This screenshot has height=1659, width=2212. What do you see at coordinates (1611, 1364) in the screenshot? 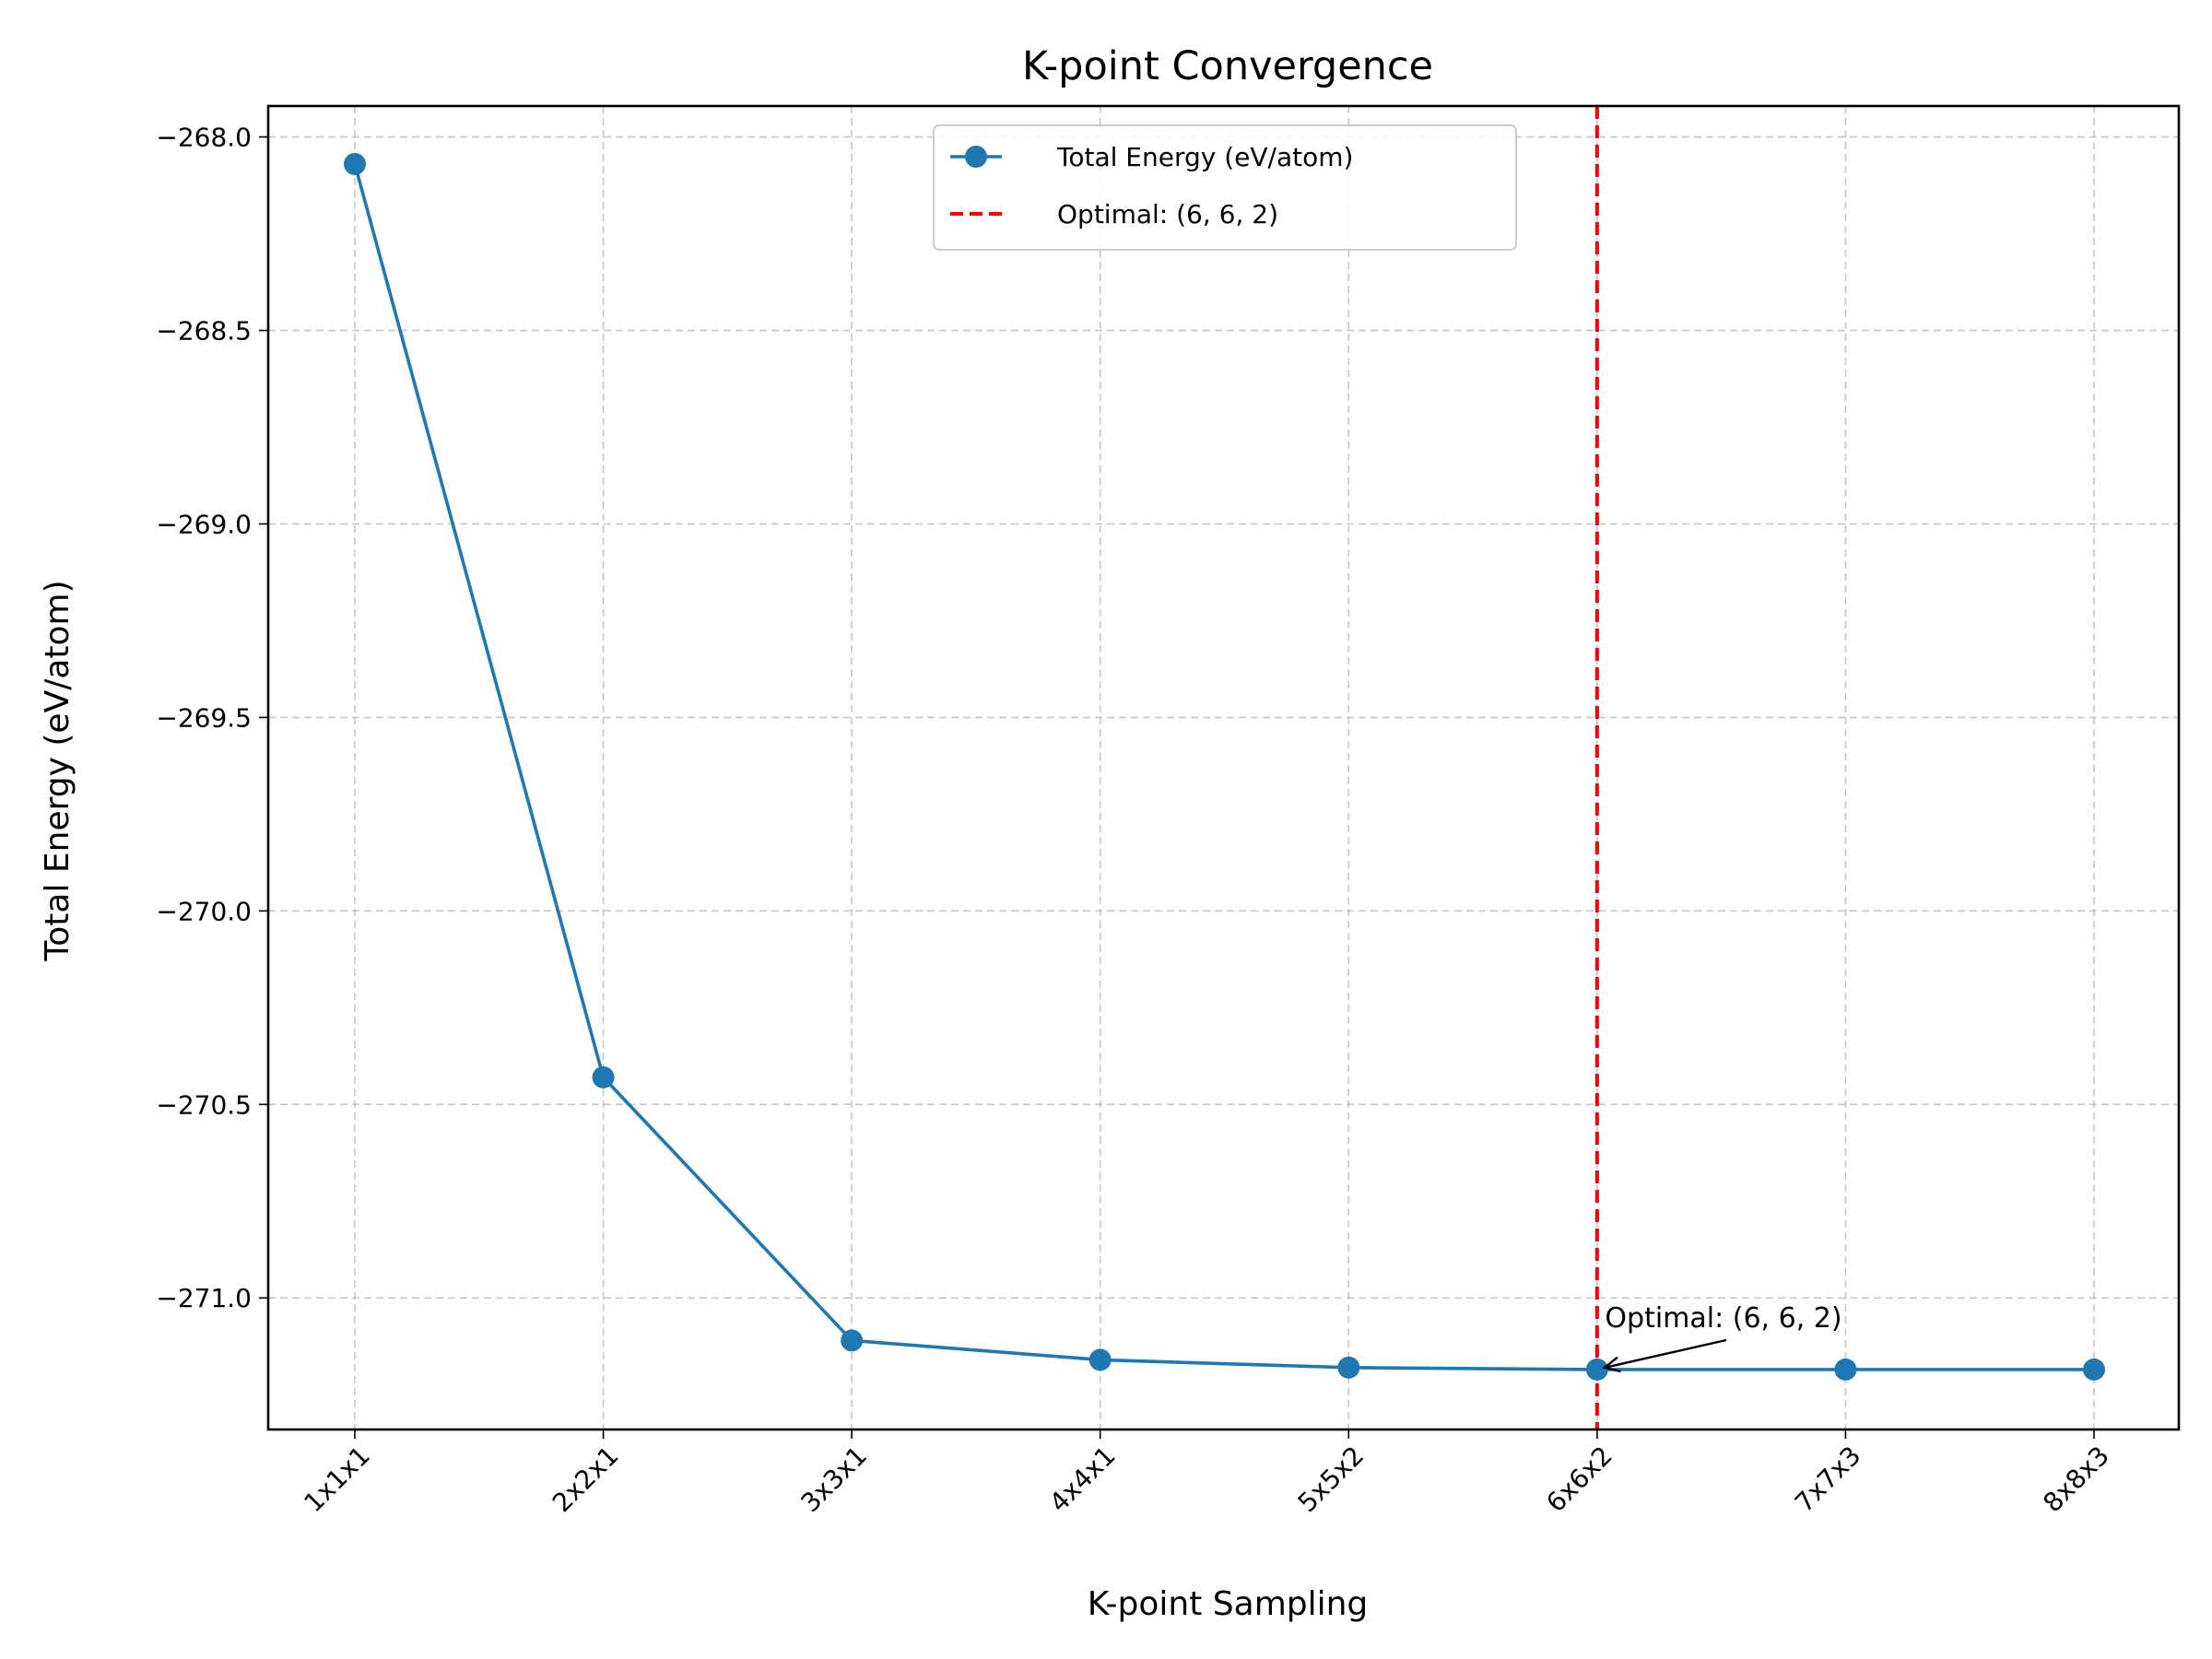
I see `annotation-arrowhead` at bounding box center [1611, 1364].